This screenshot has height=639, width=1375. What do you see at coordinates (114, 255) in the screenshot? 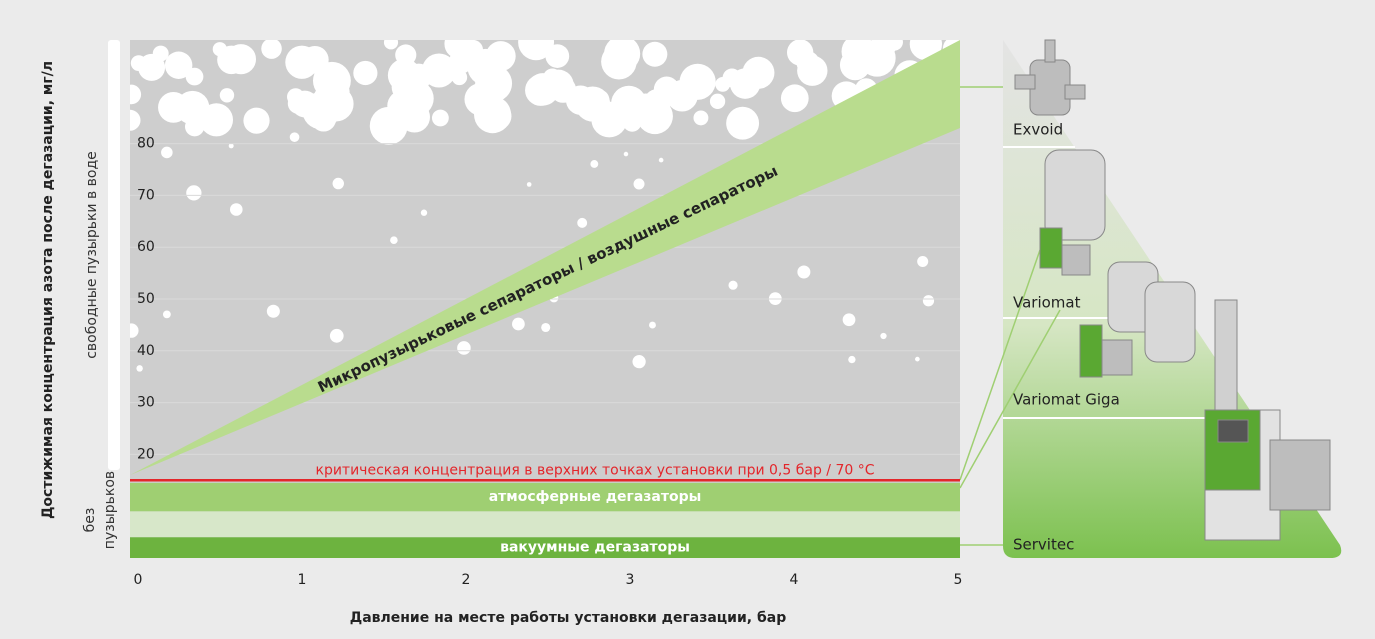
I see `bubble-range-bar` at bounding box center [114, 255].